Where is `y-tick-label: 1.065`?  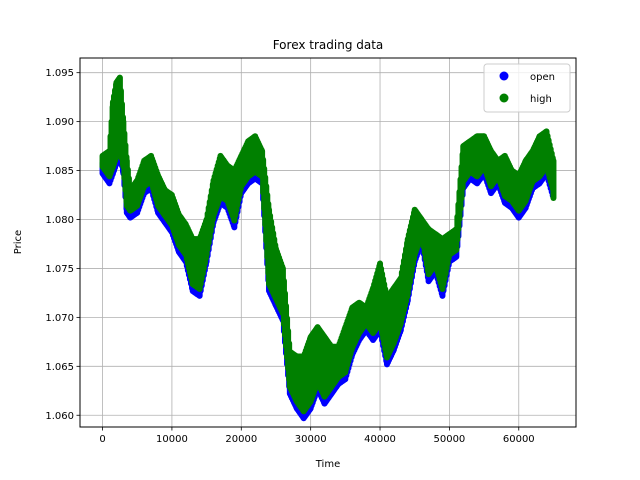
y-tick-label: 1.065 is located at coordinates (59, 367).